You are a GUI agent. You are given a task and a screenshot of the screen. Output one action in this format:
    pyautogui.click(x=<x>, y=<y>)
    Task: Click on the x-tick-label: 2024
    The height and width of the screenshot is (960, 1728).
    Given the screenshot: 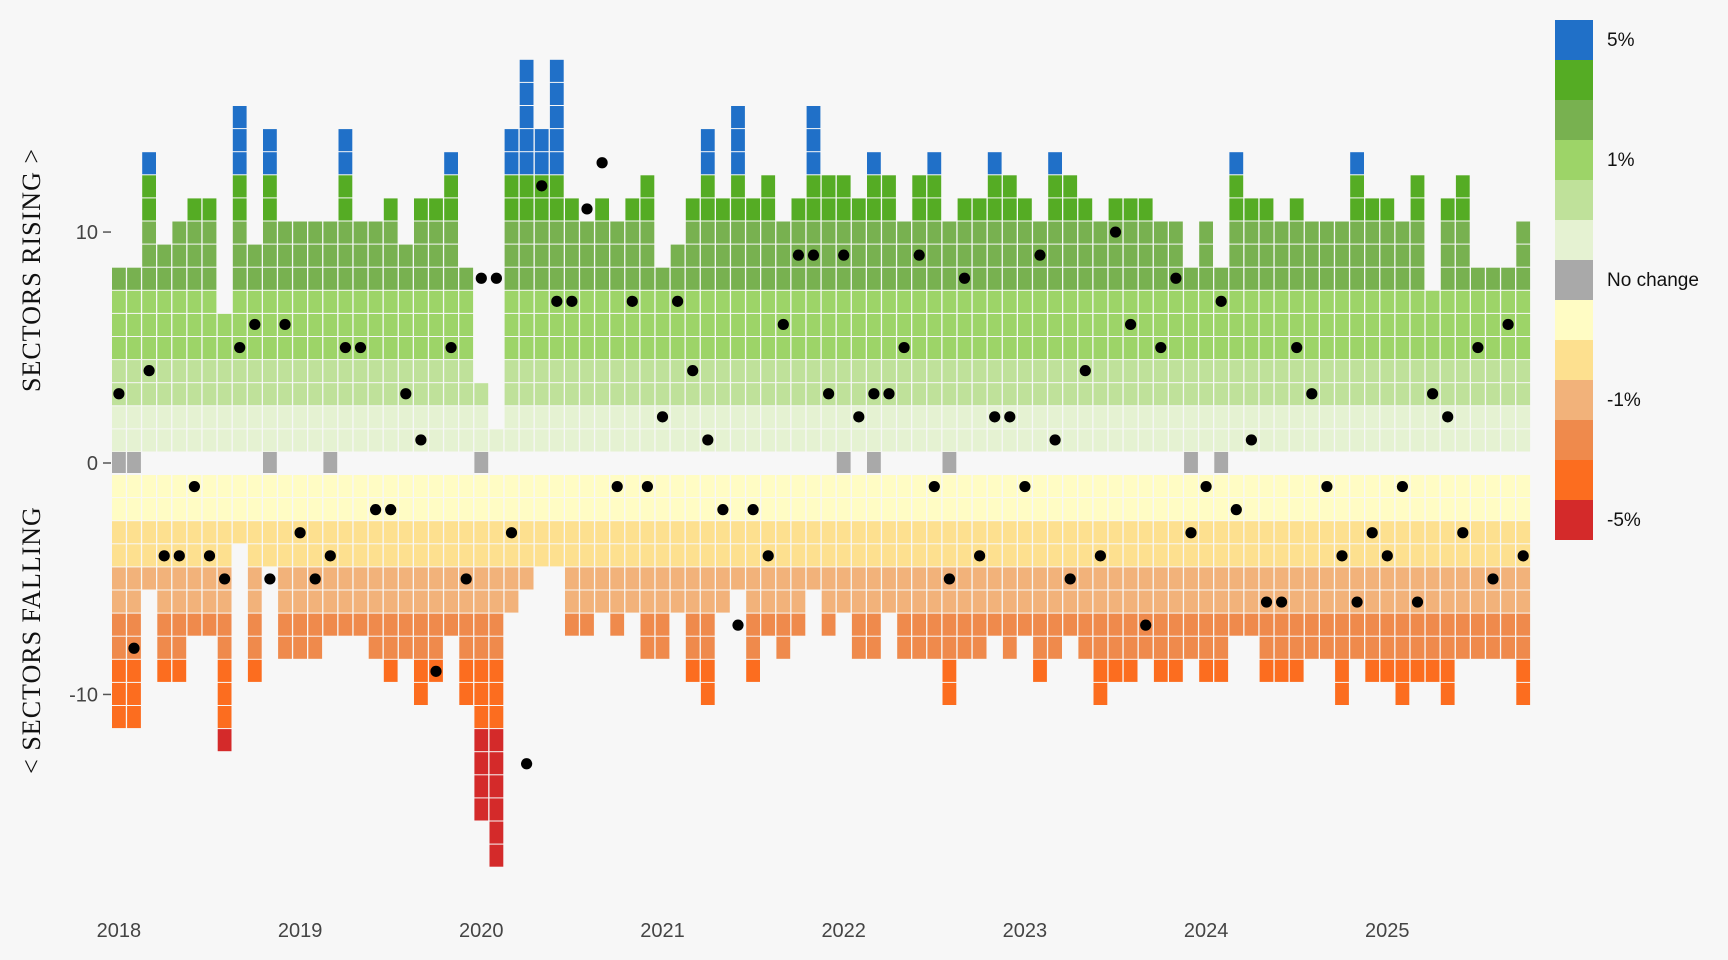 What is the action you would take?
    pyautogui.click(x=1206, y=931)
    